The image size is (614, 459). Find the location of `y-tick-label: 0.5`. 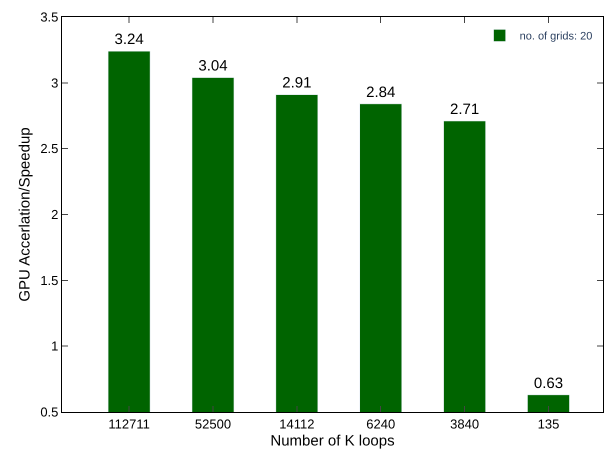

y-tick-label: 0.5 is located at coordinates (49, 412).